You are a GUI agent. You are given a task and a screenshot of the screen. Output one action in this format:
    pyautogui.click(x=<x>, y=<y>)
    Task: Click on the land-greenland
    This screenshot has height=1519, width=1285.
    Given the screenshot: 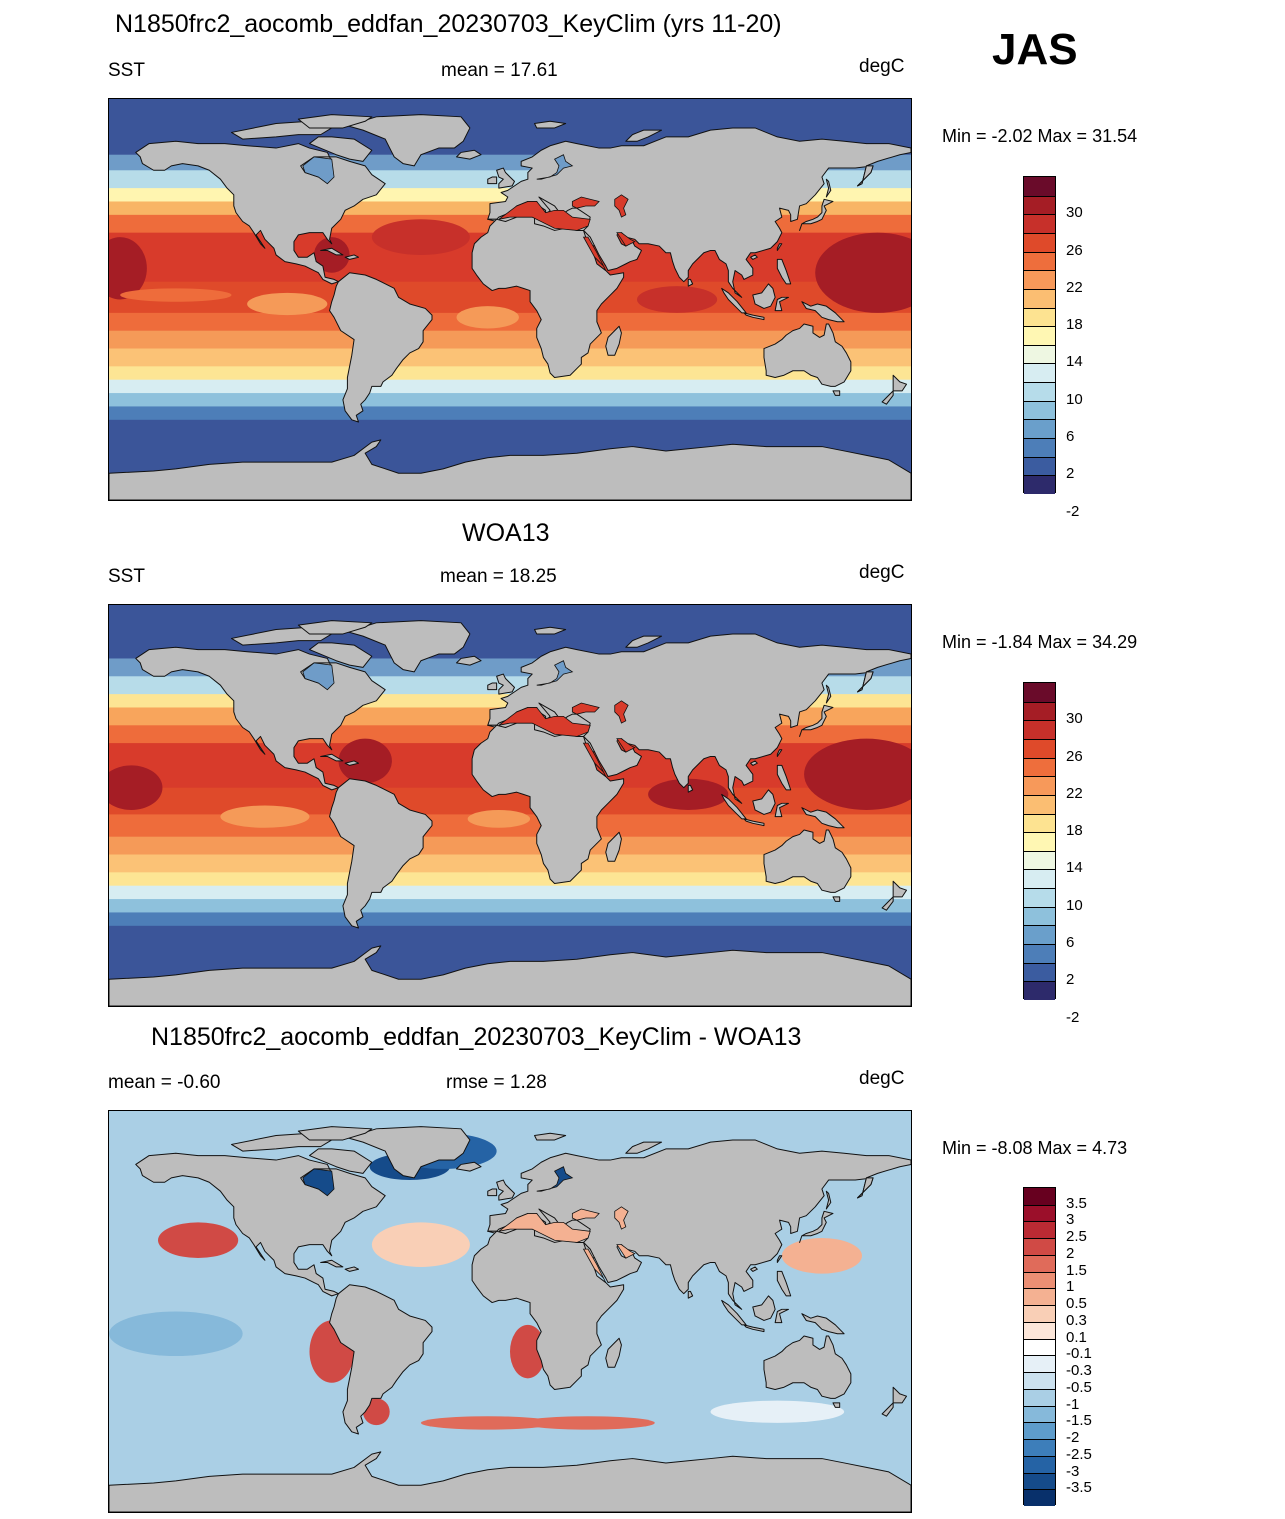 What is the action you would take?
    pyautogui.click(x=408, y=140)
    